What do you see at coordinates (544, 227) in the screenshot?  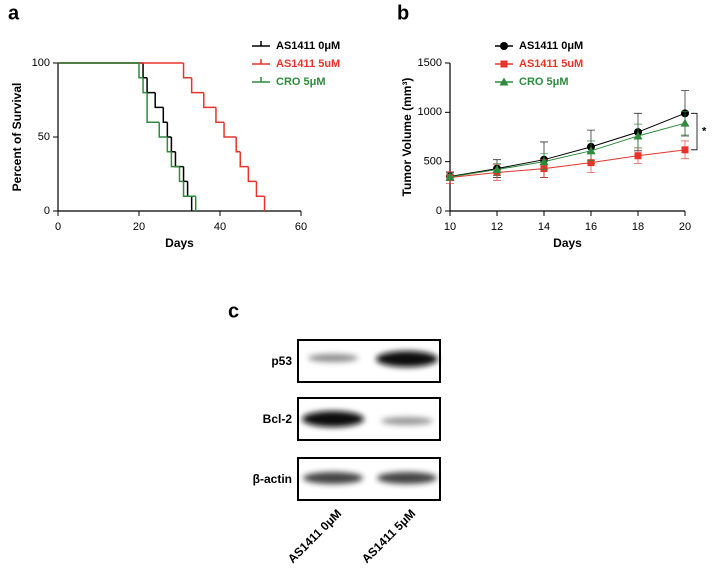 I see `x-tick-label: 14` at bounding box center [544, 227].